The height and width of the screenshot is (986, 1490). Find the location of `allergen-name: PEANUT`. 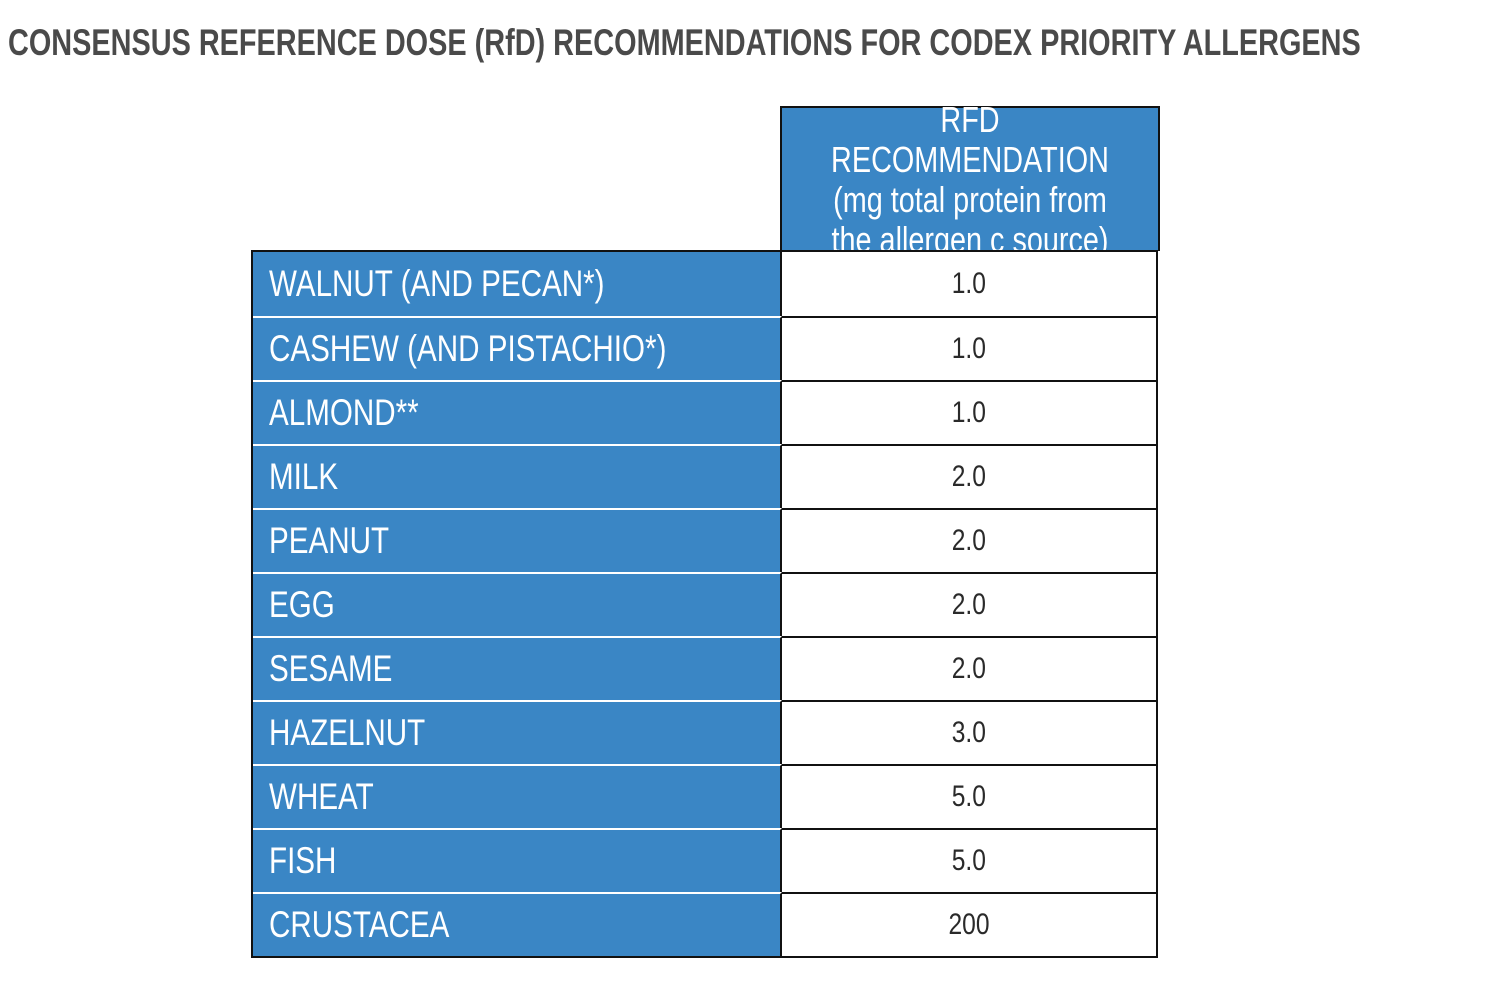

allergen-name: PEANUT is located at coordinates (329, 540).